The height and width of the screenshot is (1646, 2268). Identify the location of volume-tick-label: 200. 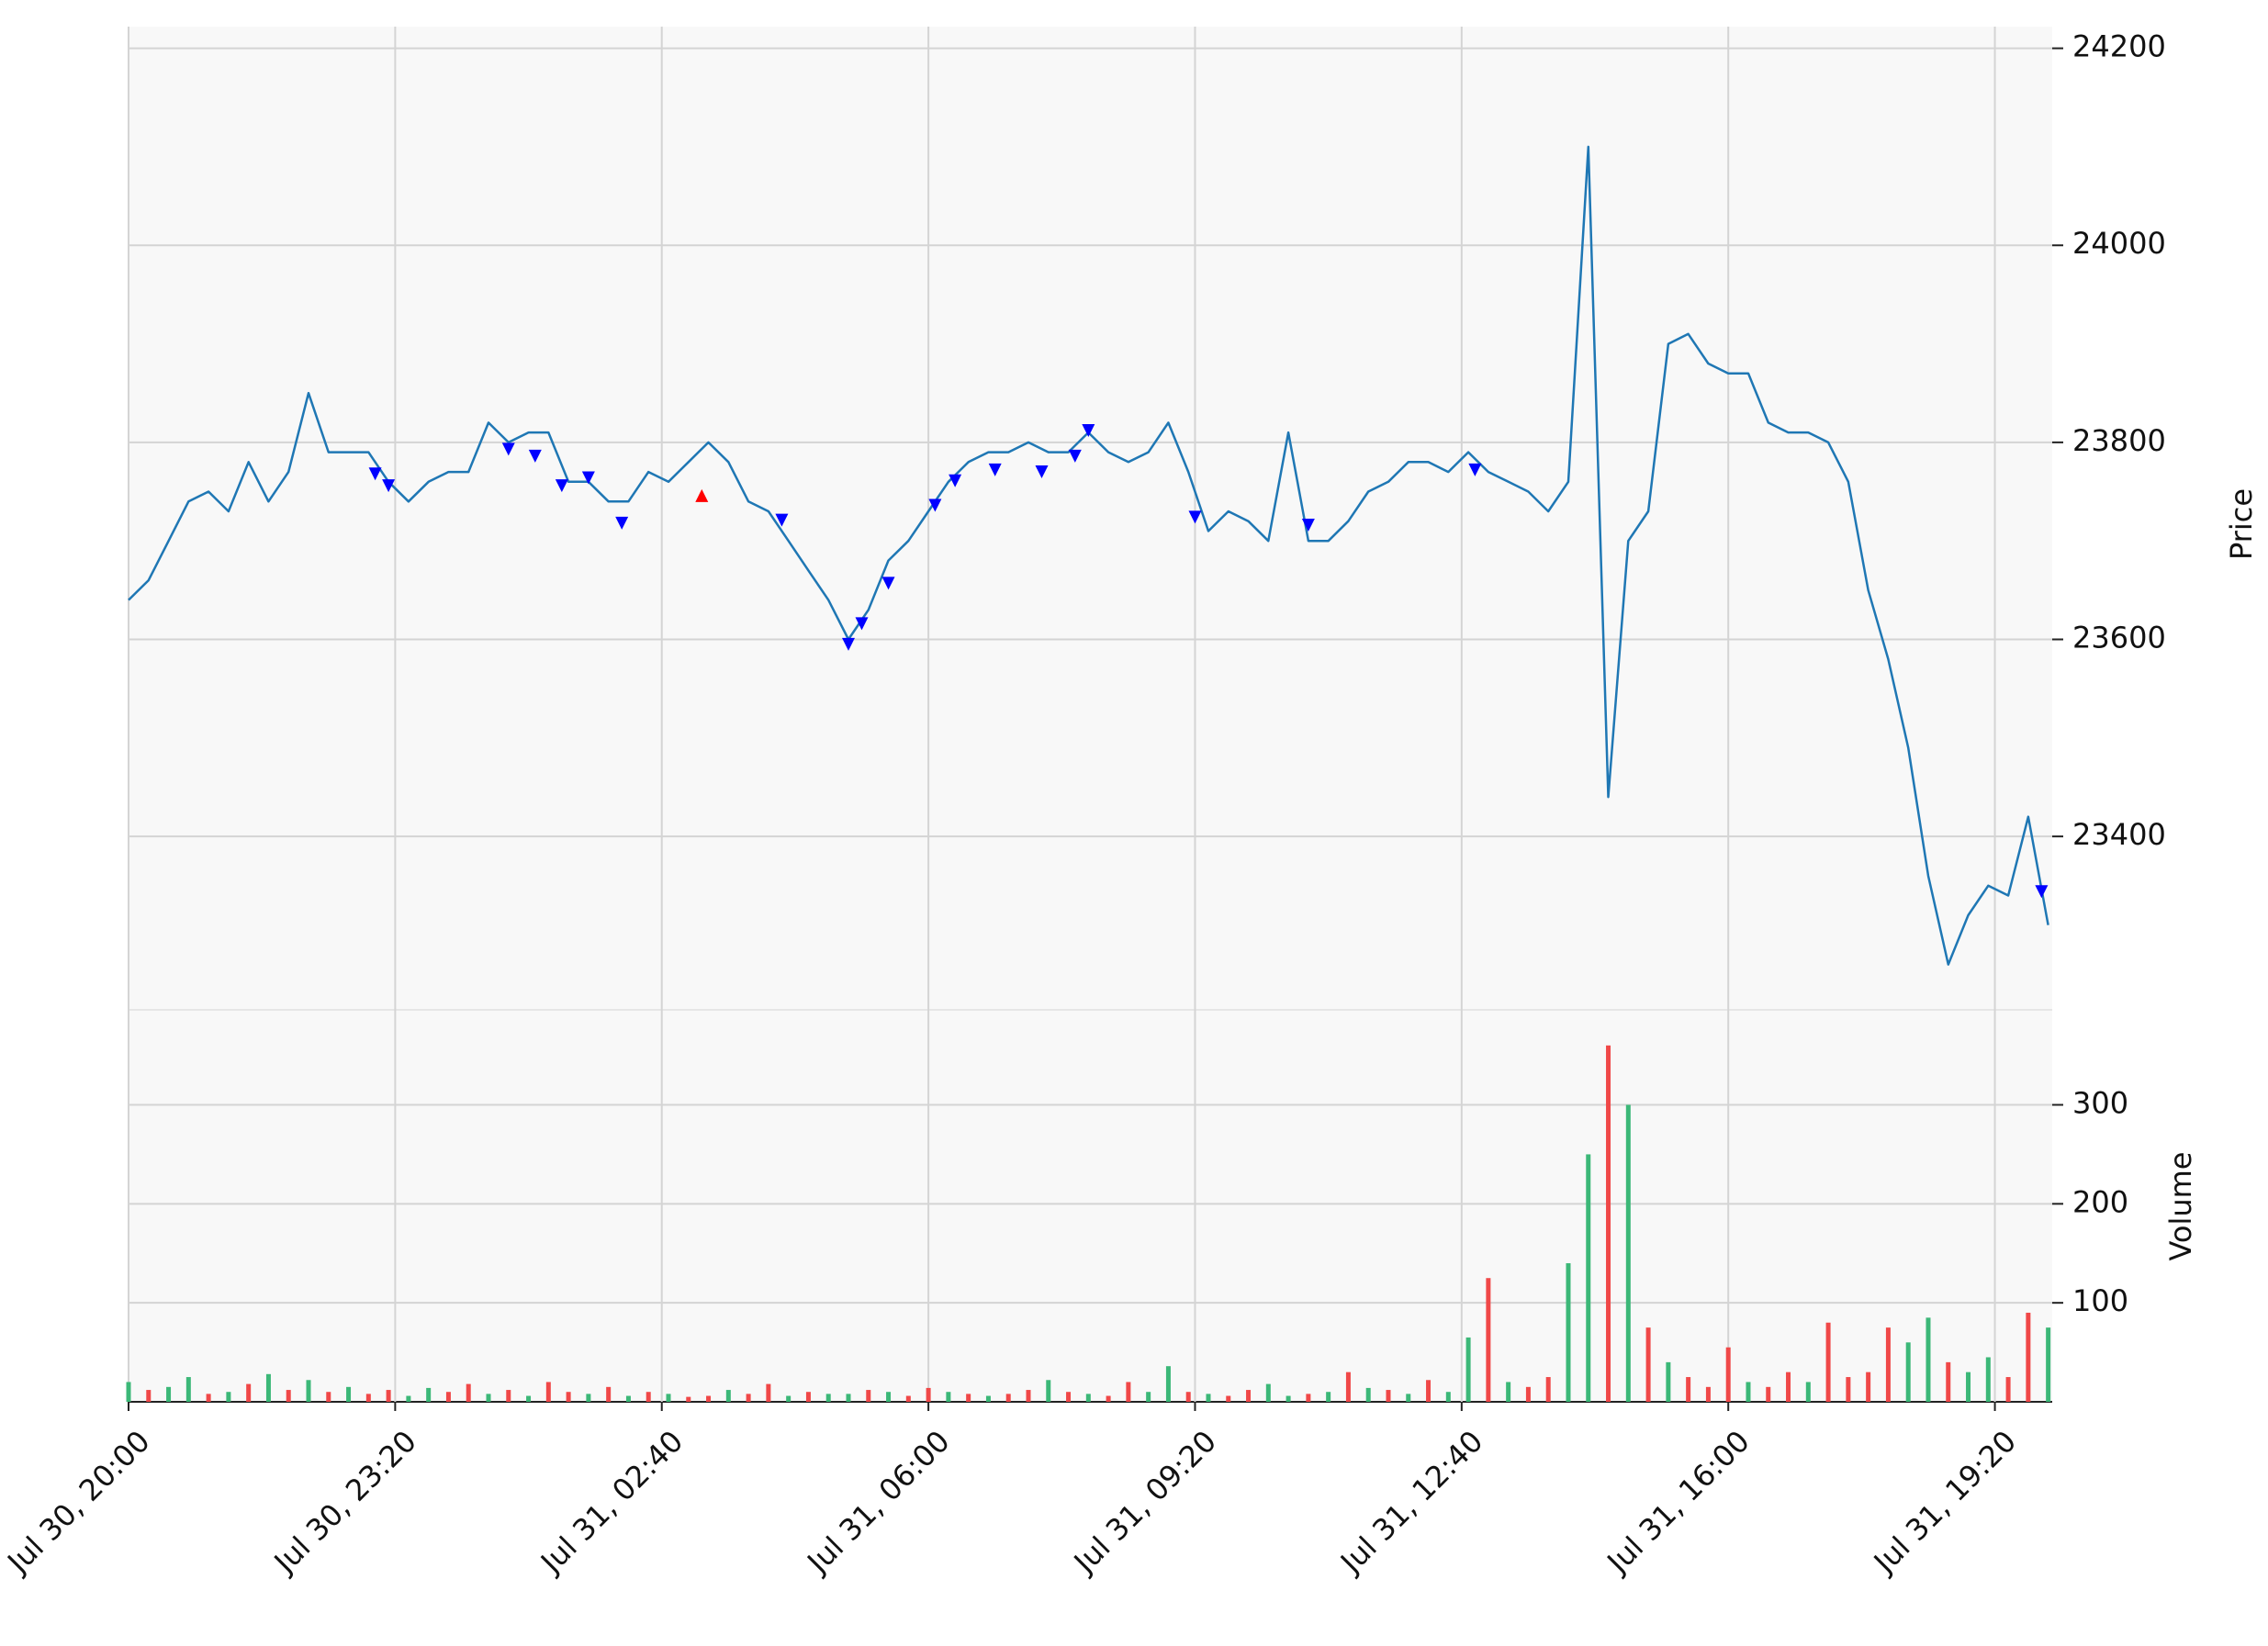
(2100, 1201).